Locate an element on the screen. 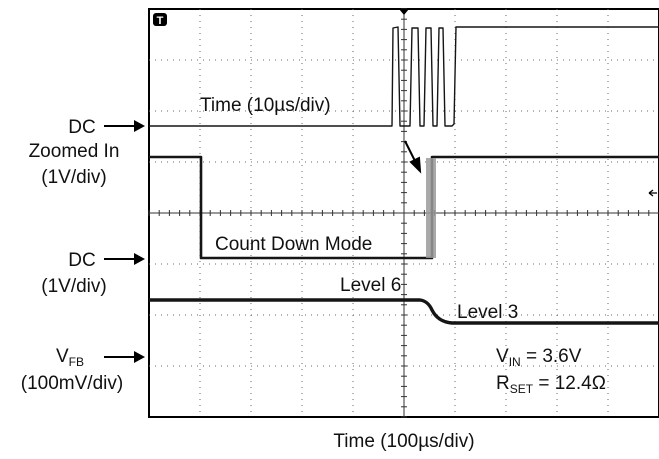 The height and width of the screenshot is (459, 659). trace-vfb is located at coordinates (404, 311).